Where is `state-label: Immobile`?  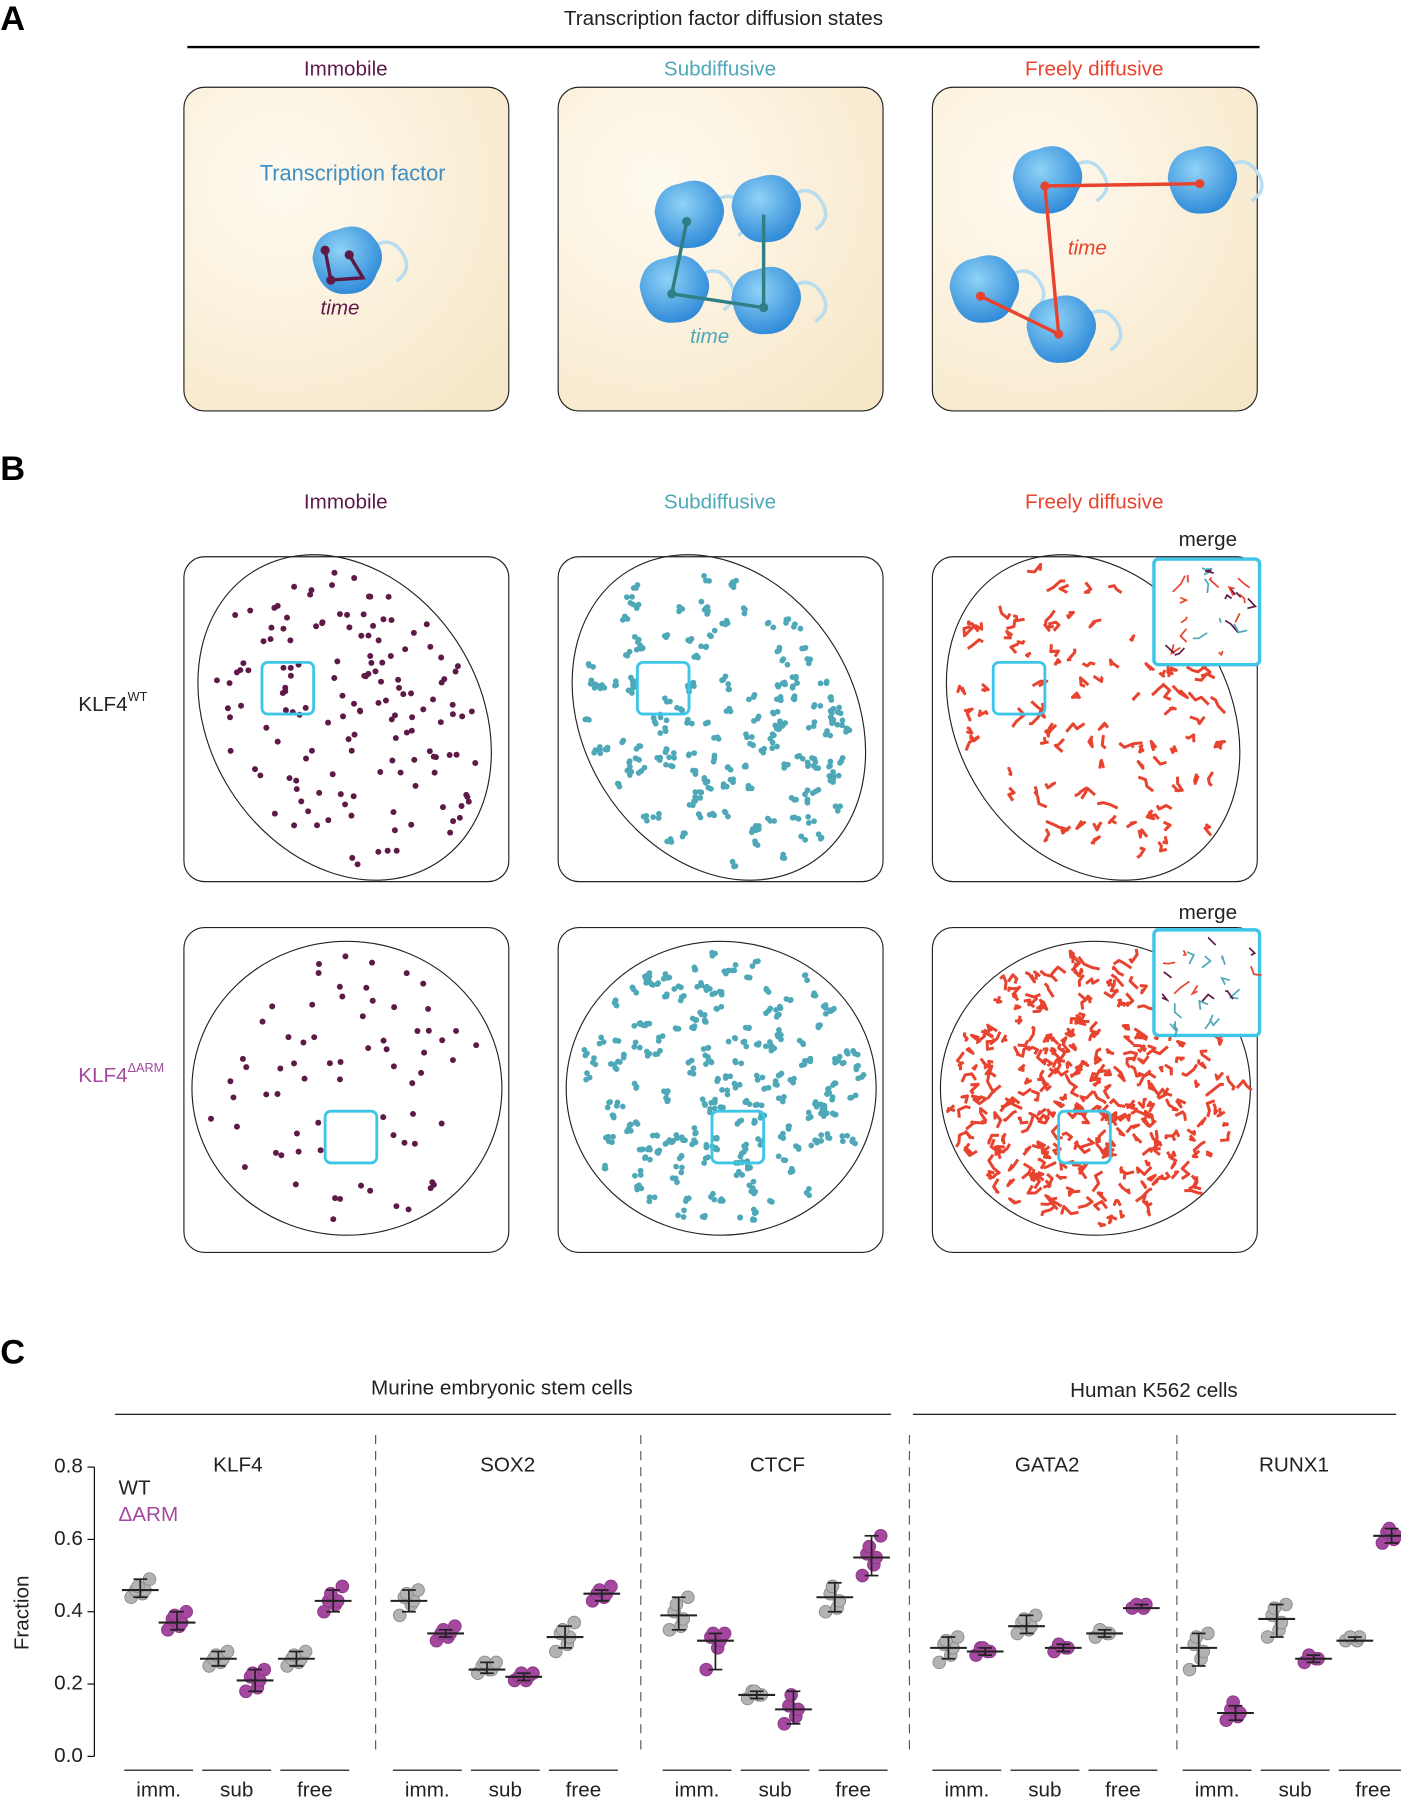
state-label: Immobile is located at coordinates (346, 501).